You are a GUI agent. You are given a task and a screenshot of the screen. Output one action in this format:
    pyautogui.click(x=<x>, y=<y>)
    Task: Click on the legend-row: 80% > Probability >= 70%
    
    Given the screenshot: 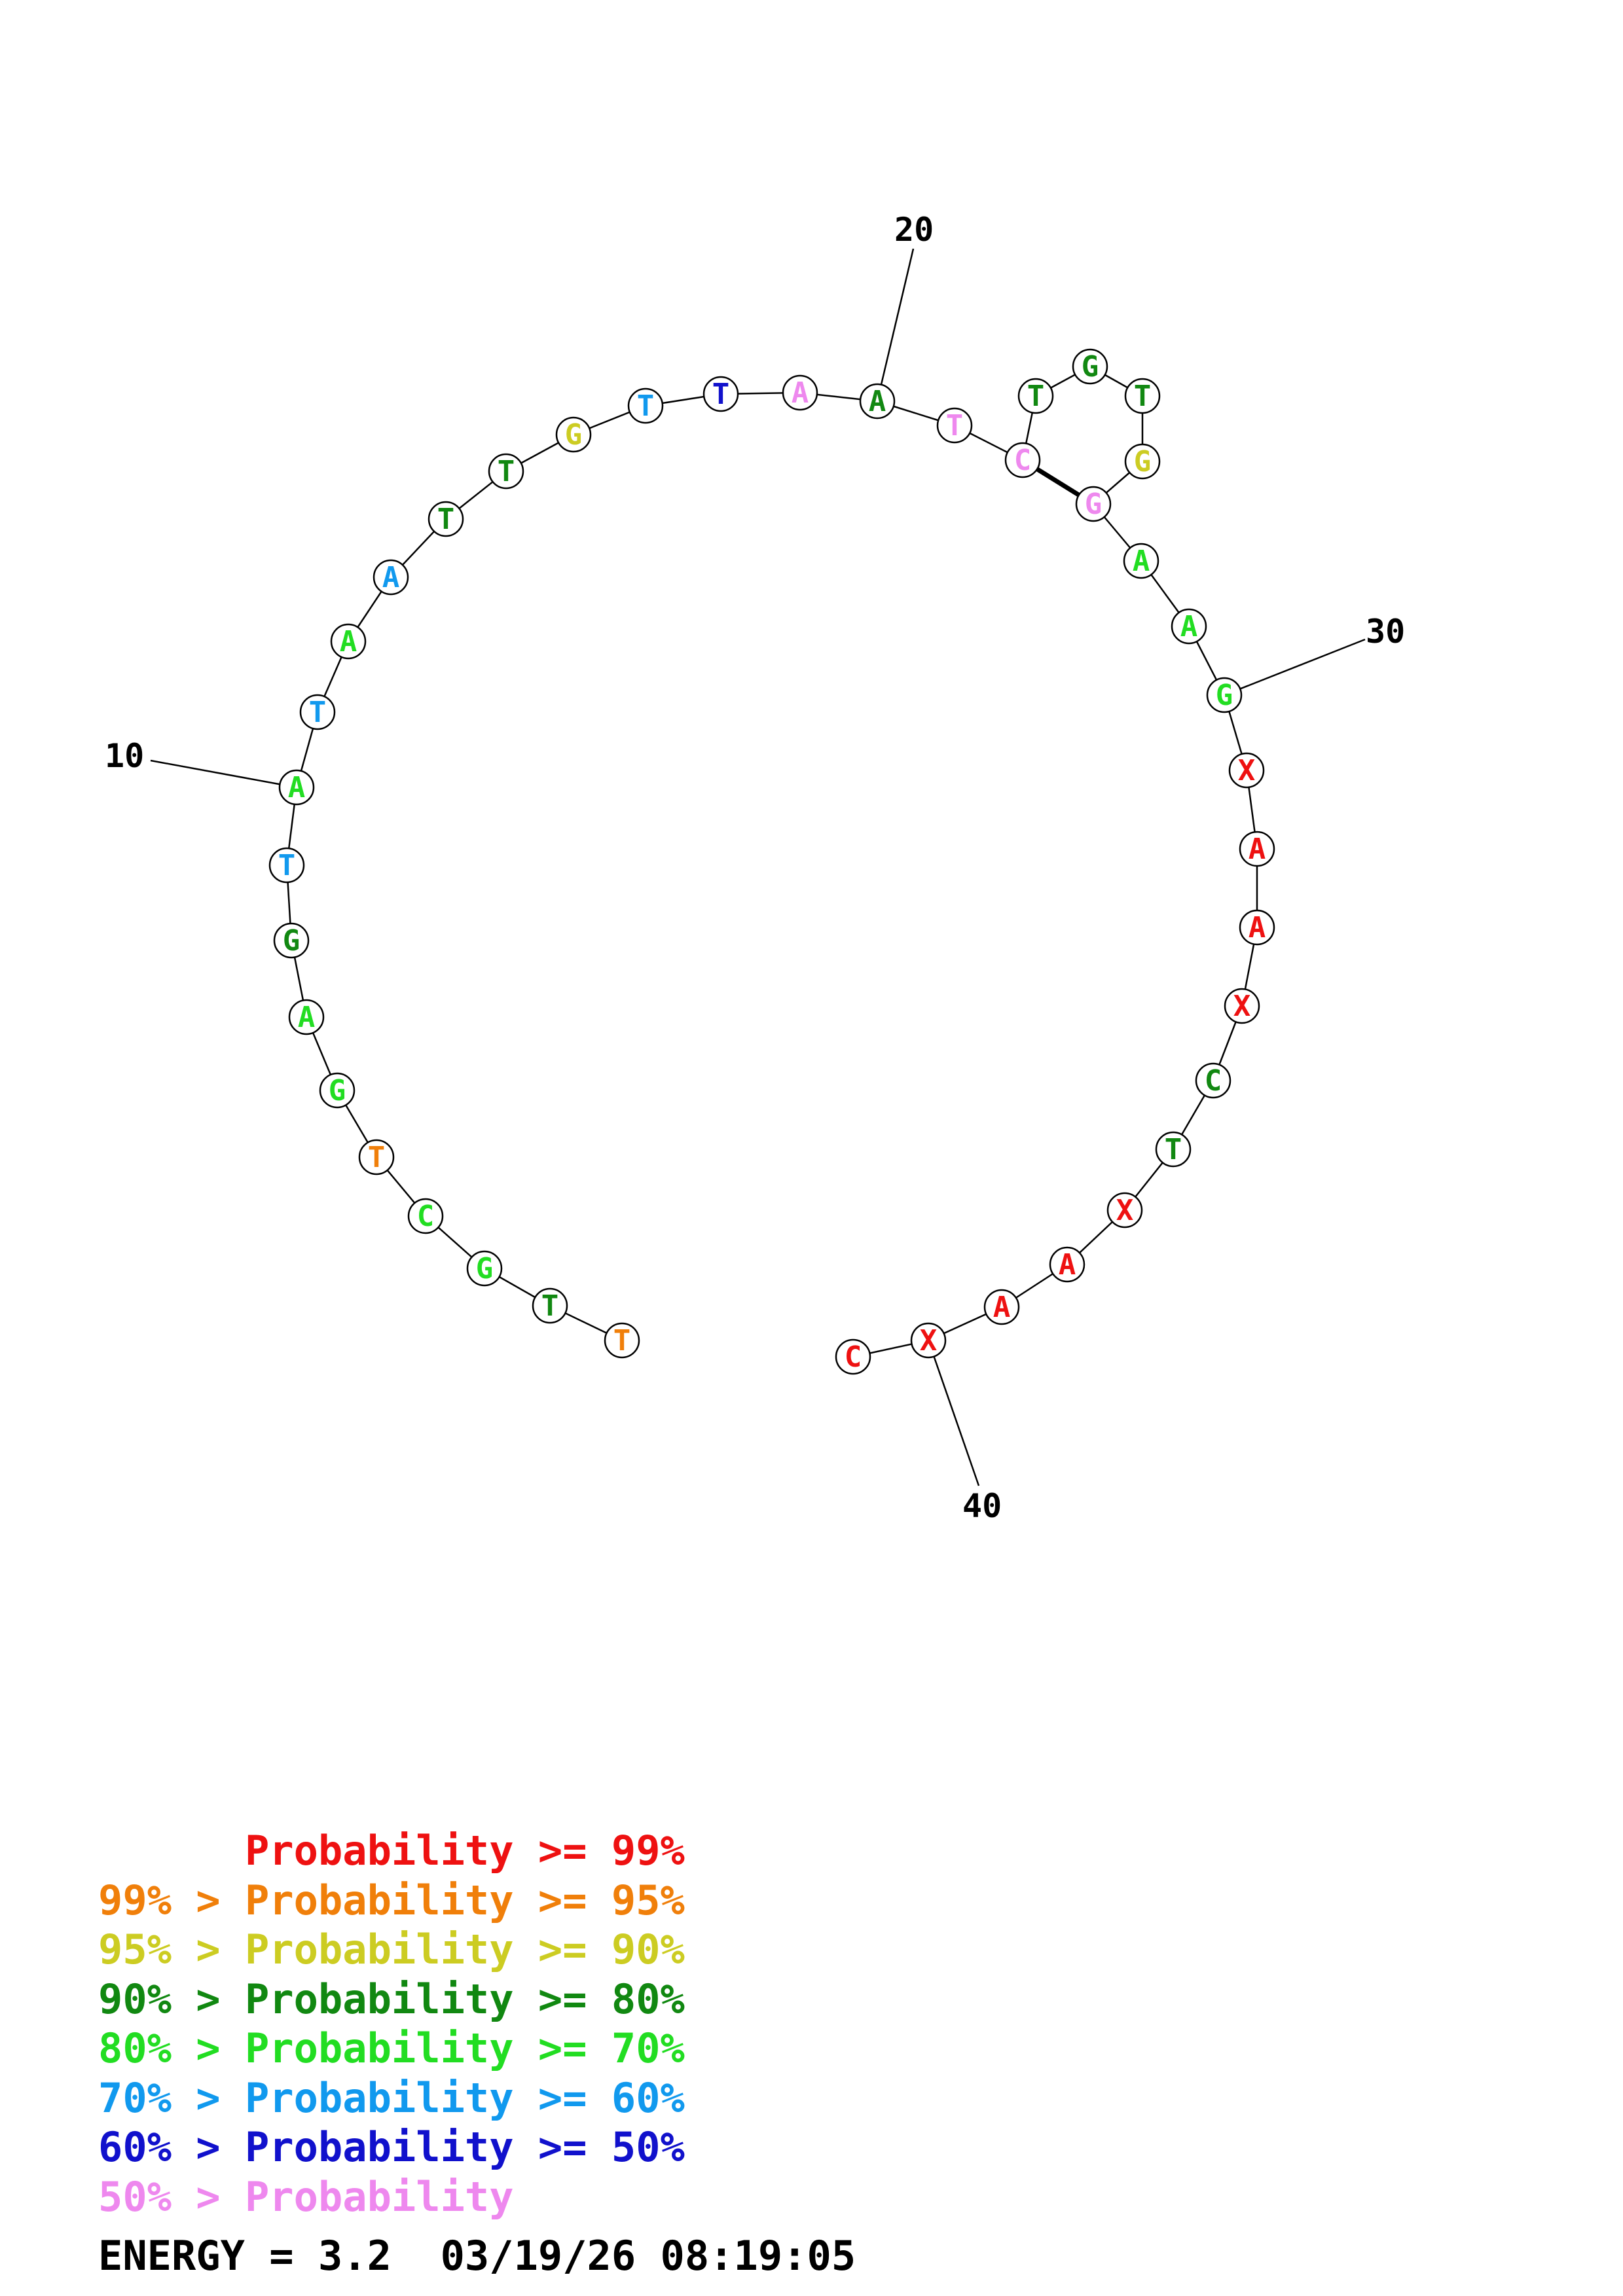 What is the action you would take?
    pyautogui.click(x=391, y=2048)
    